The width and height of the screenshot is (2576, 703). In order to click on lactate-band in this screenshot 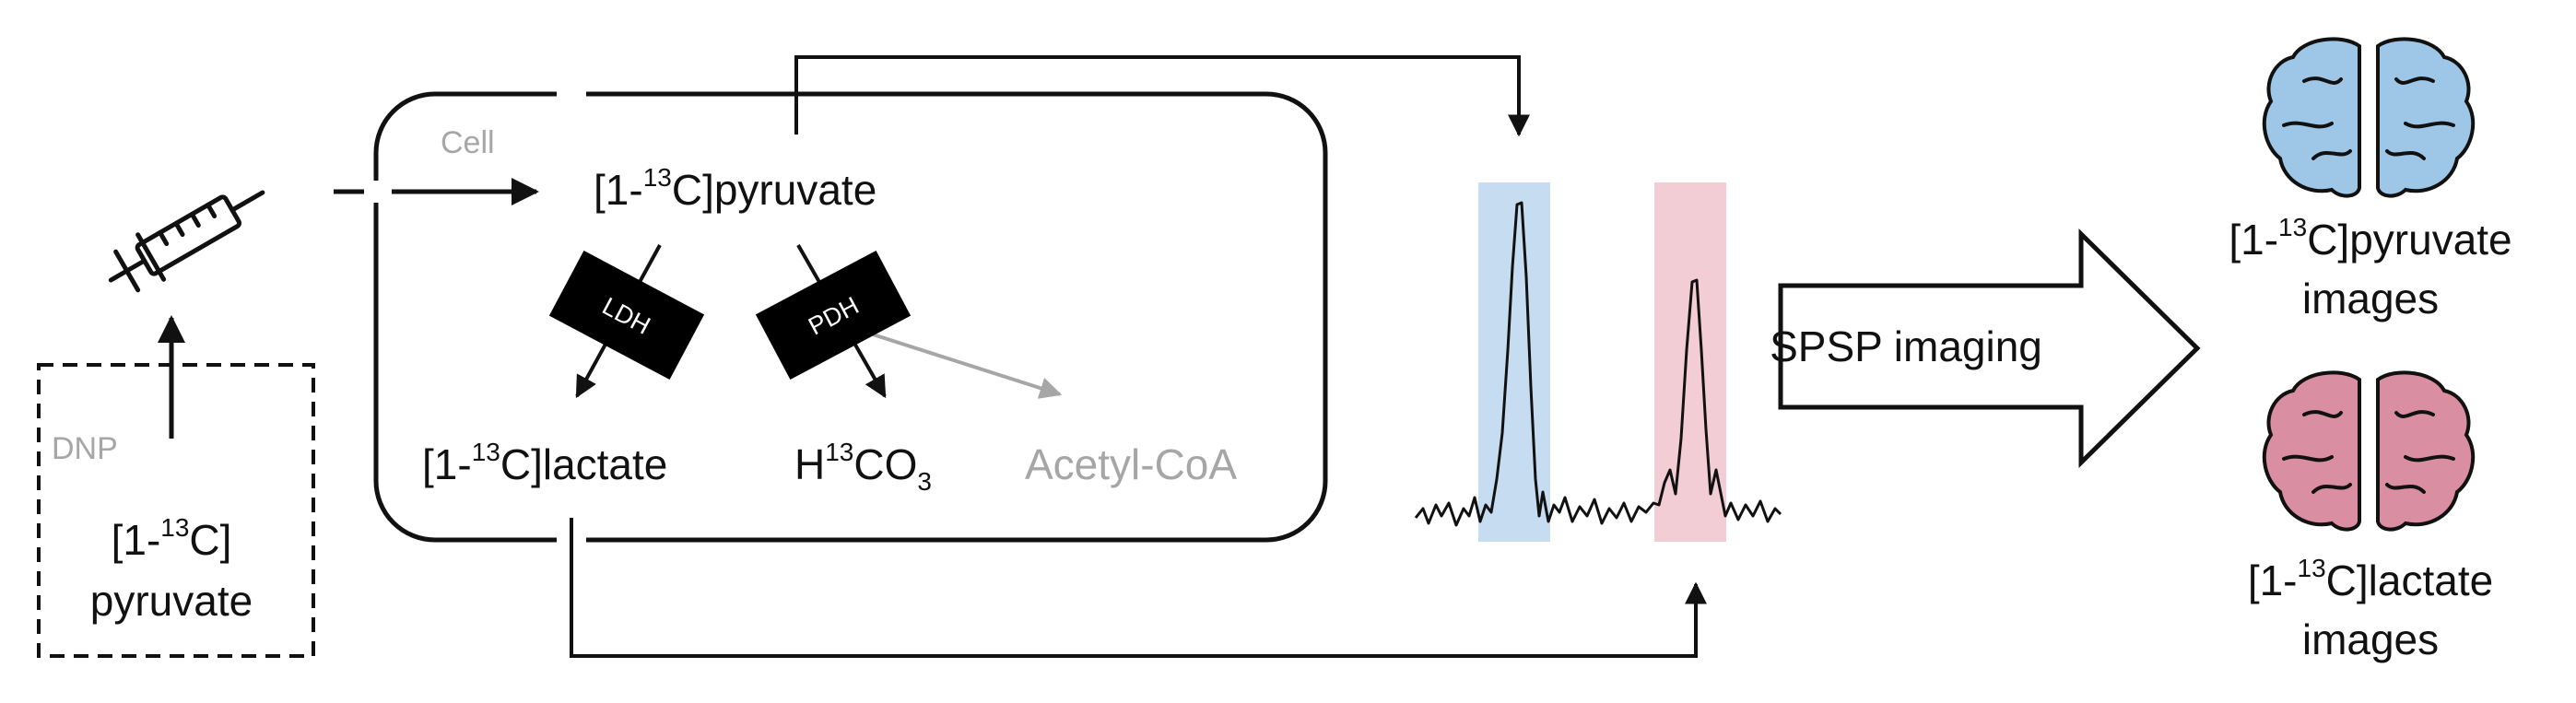, I will do `click(1690, 362)`.